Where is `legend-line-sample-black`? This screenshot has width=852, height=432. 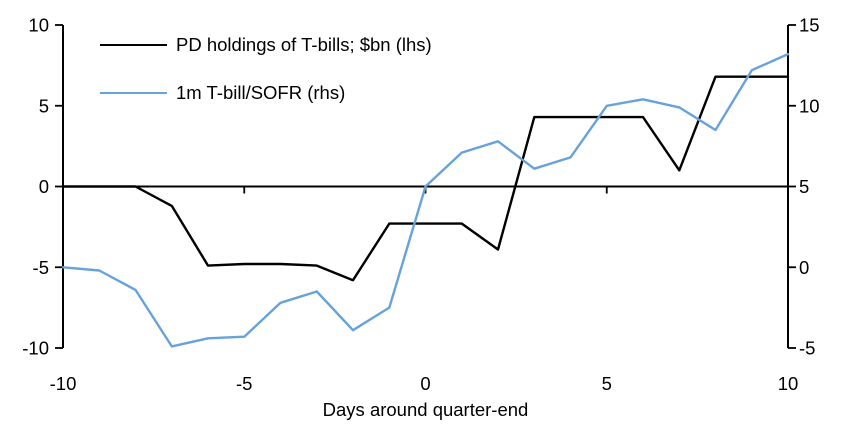 legend-line-sample-black is located at coordinates (133, 45).